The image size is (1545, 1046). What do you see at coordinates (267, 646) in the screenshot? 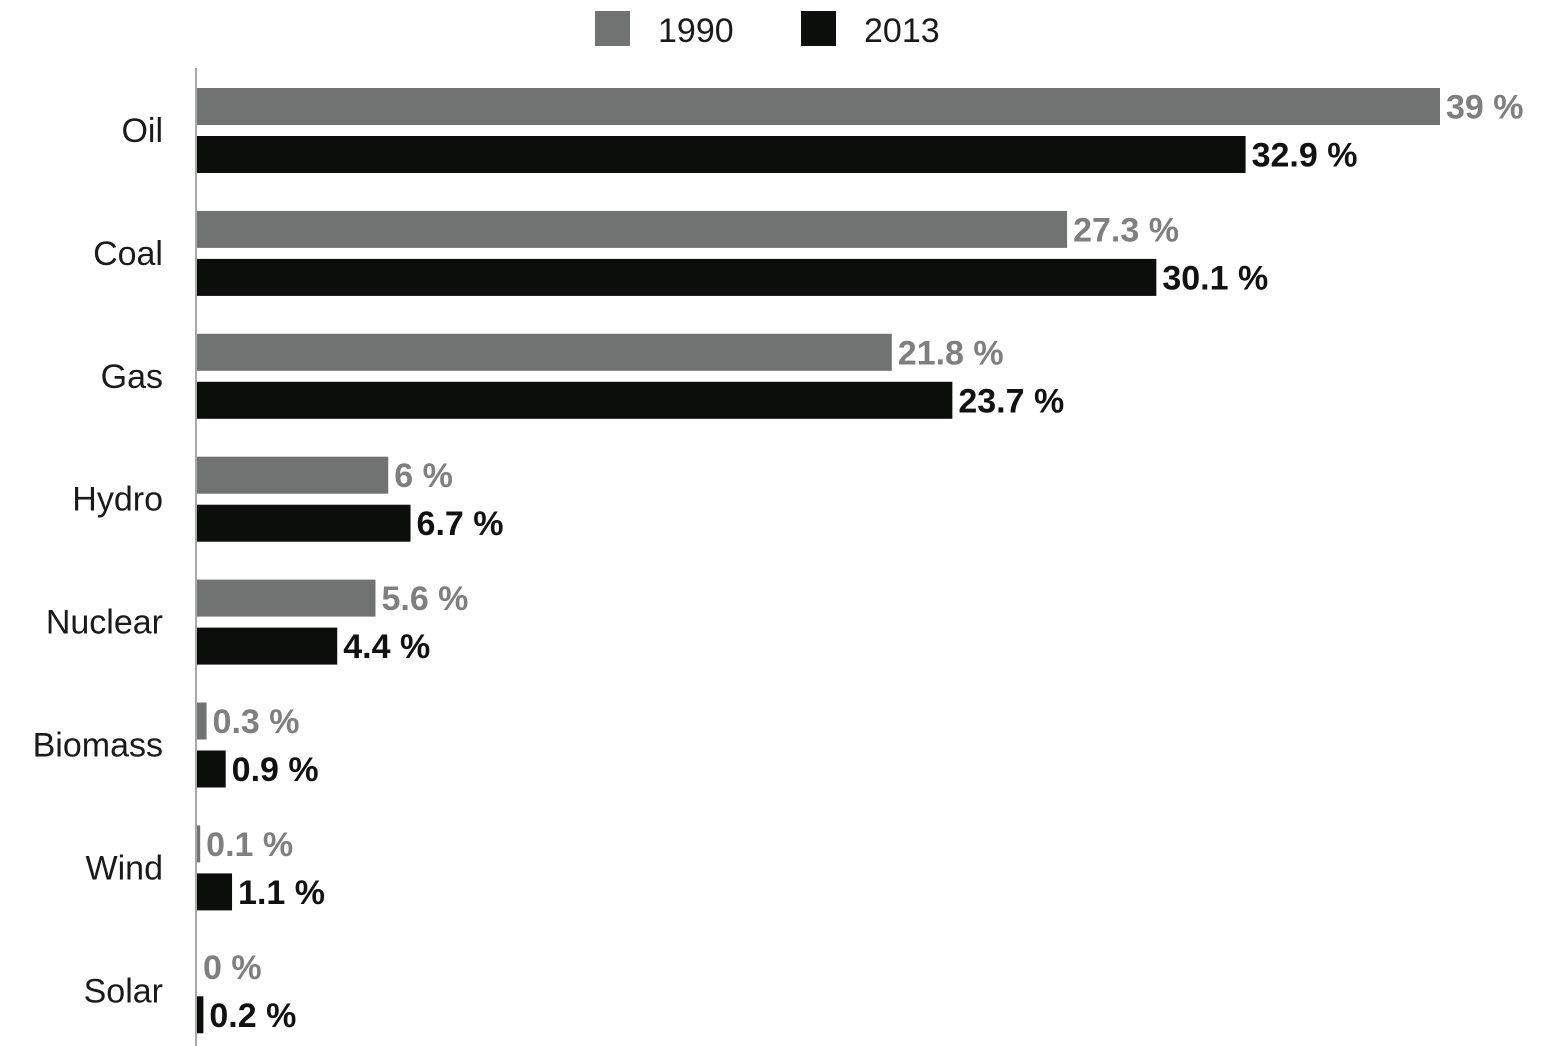
I see `bar-nuclear-2013` at bounding box center [267, 646].